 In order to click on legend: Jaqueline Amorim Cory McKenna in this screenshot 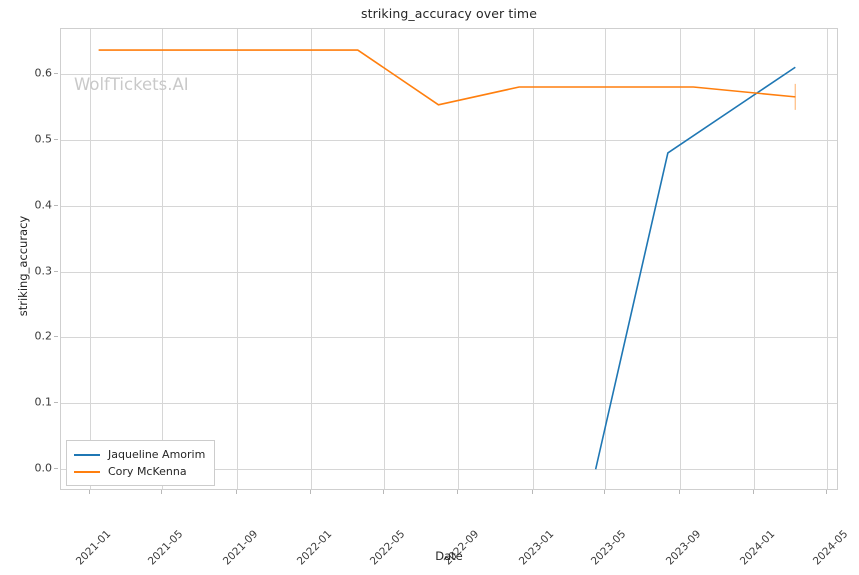, I will do `click(141, 463)`.